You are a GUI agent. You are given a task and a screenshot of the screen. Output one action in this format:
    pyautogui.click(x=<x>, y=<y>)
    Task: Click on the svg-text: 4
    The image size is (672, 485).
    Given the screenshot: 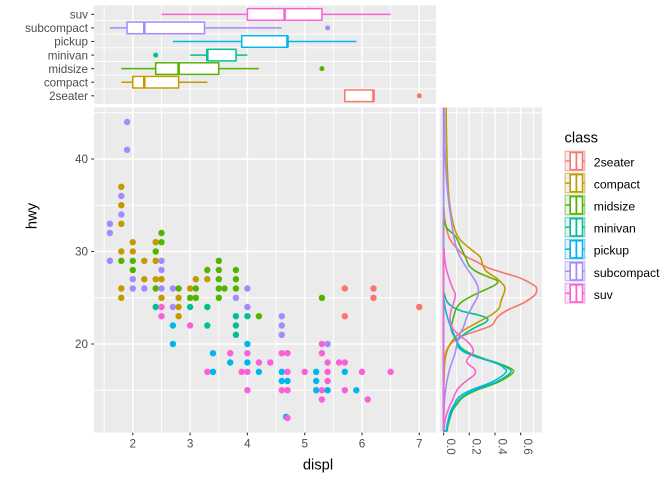 What is the action you would take?
    pyautogui.click(x=247, y=444)
    